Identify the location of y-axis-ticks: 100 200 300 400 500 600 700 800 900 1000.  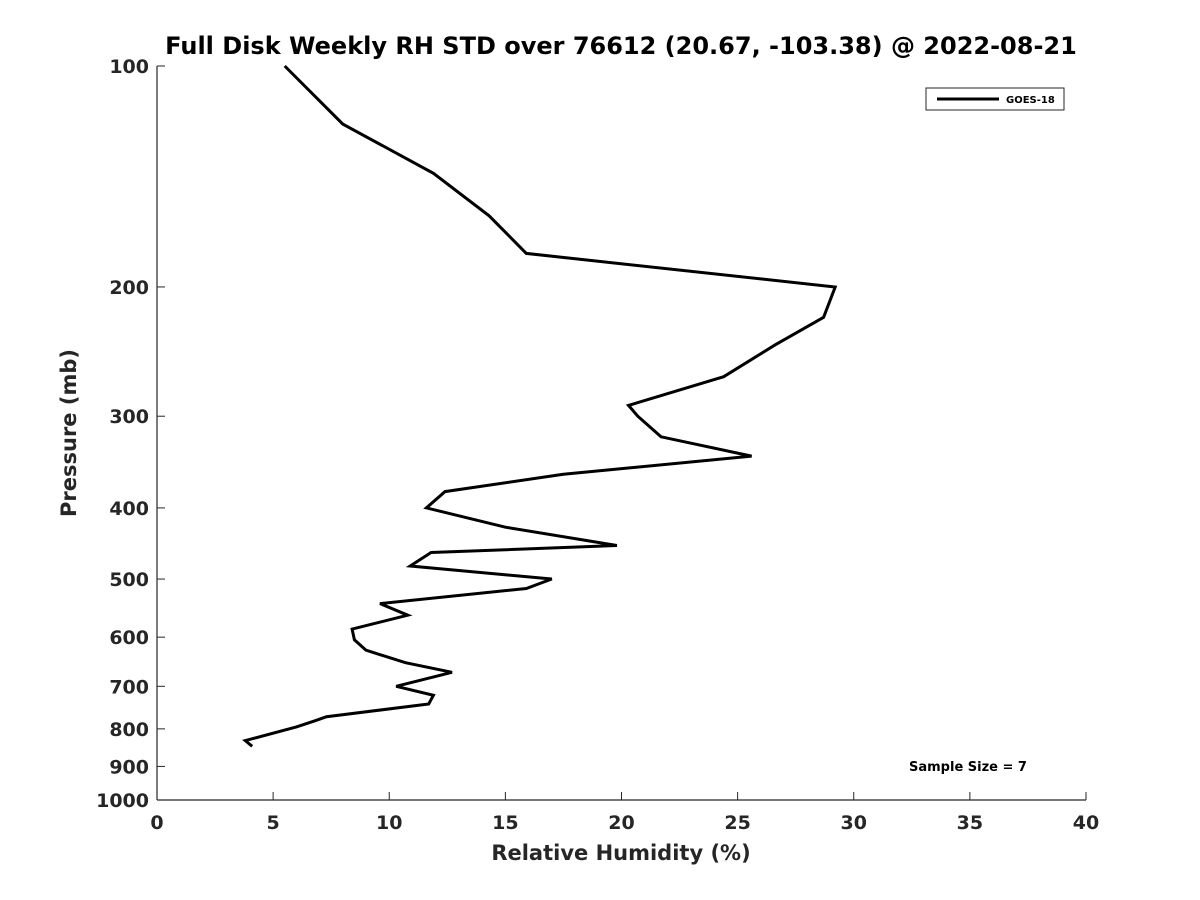
(130, 434).